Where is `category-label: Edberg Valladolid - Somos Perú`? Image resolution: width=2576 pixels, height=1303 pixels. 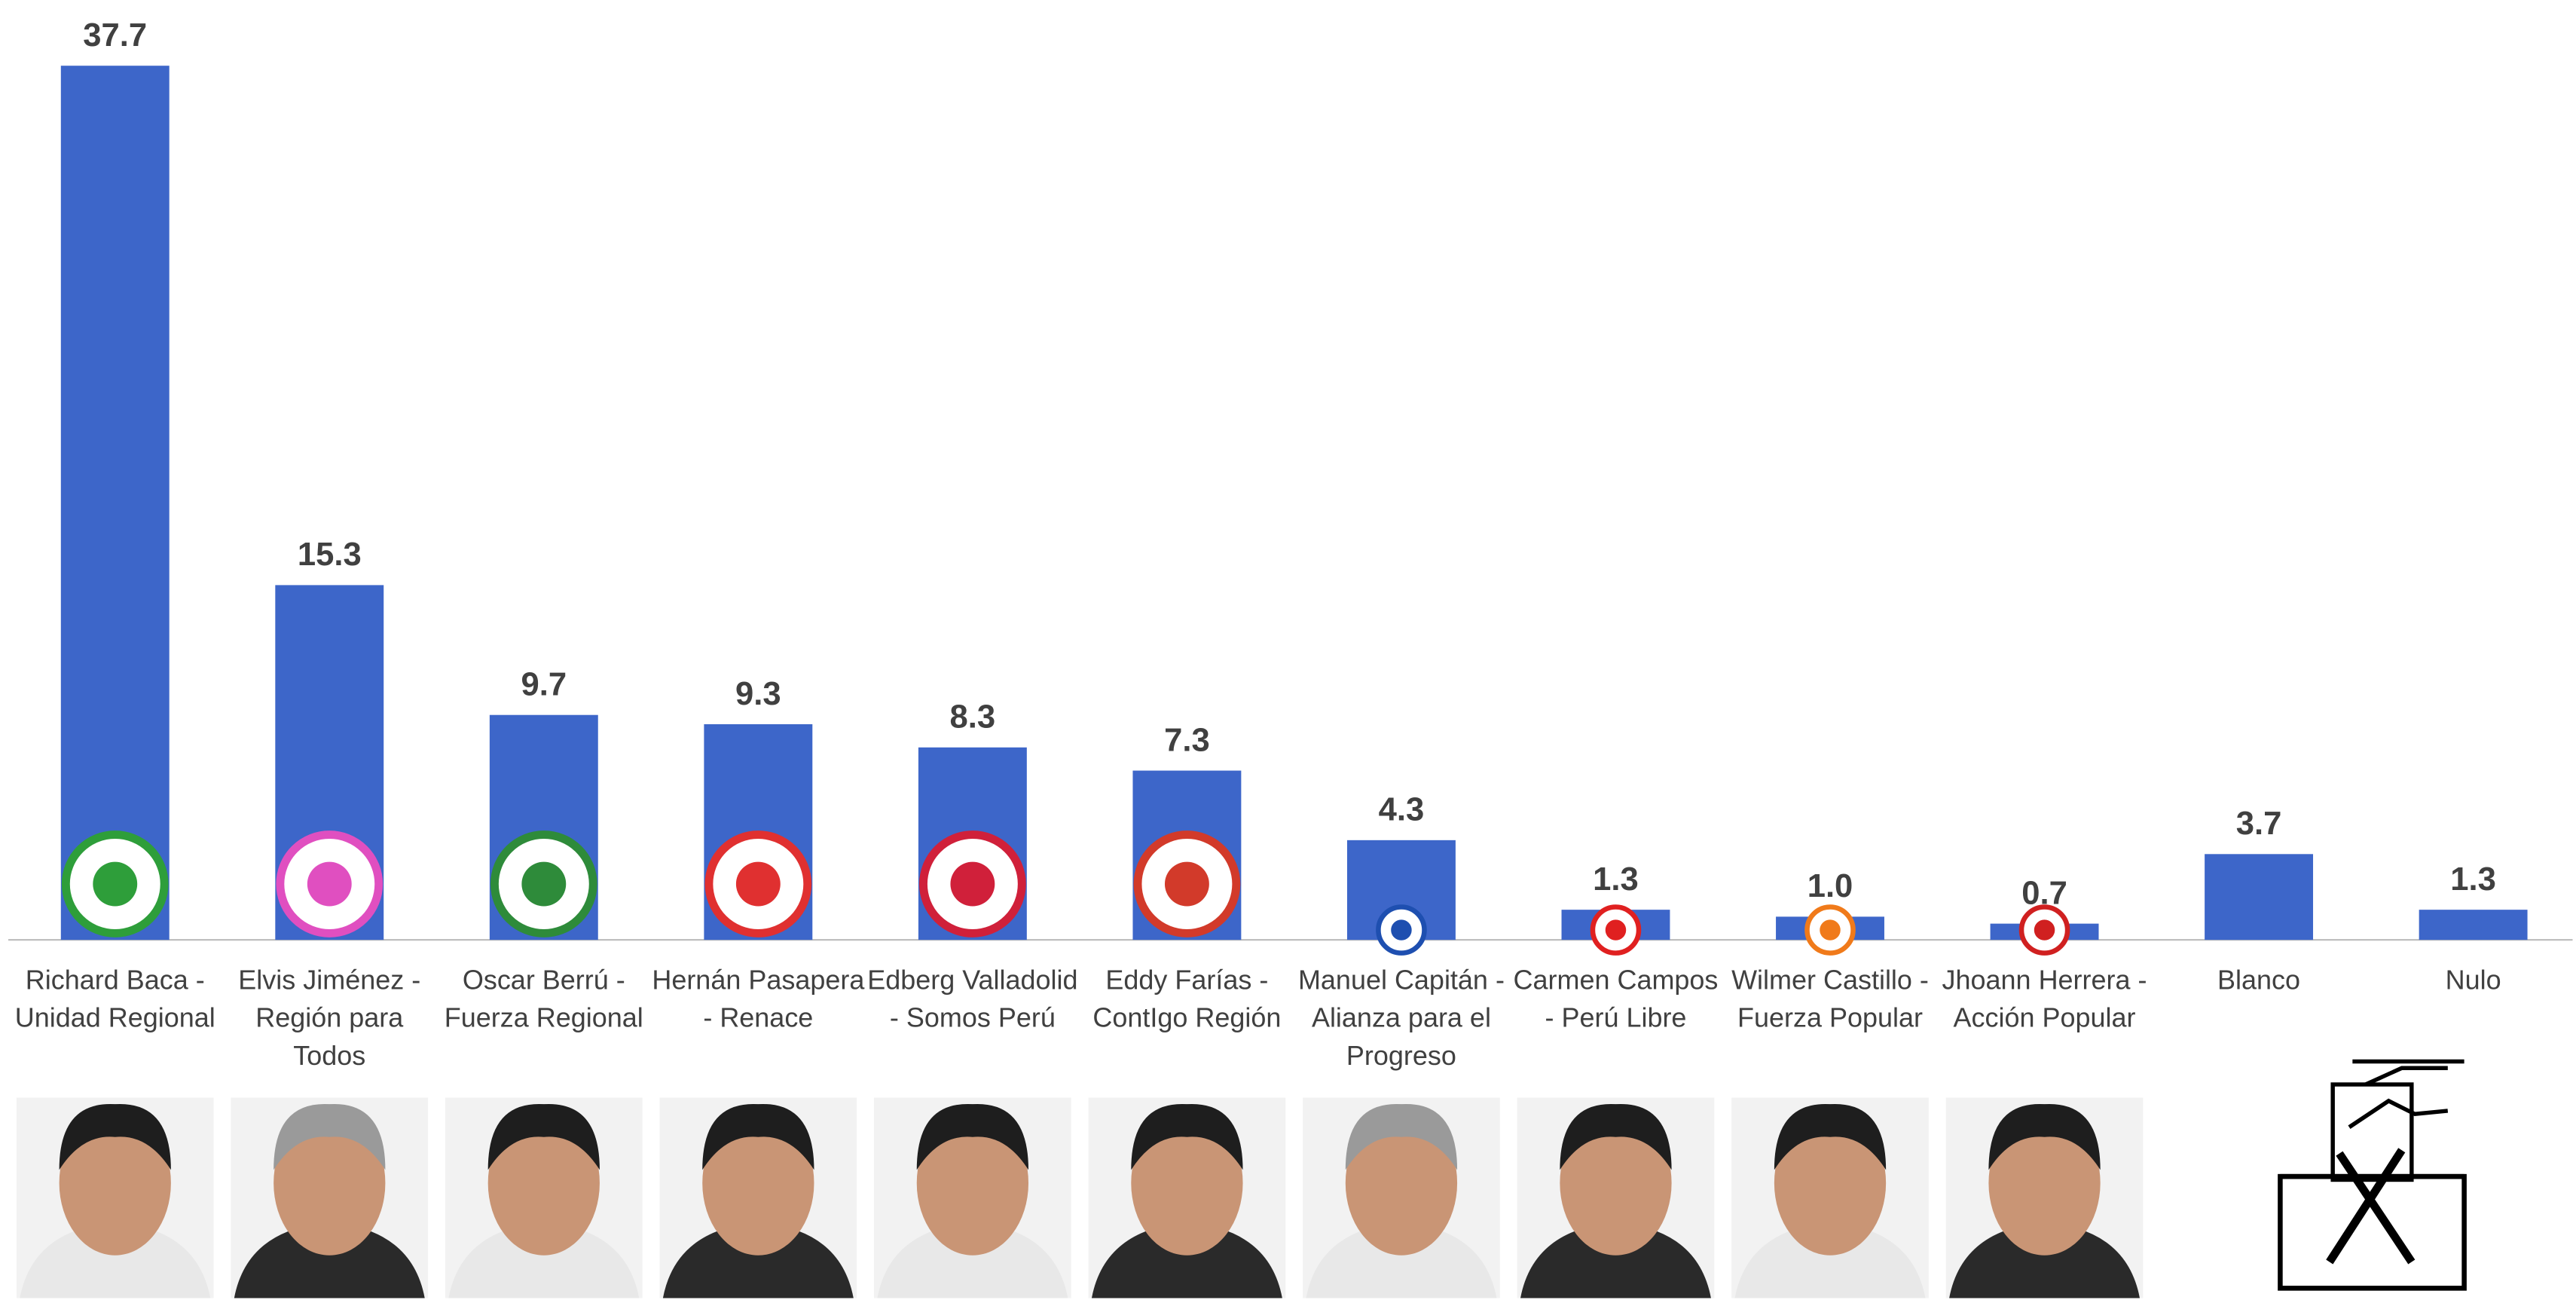
category-label: Edberg Valladolid - Somos Perú is located at coordinates (972, 1000).